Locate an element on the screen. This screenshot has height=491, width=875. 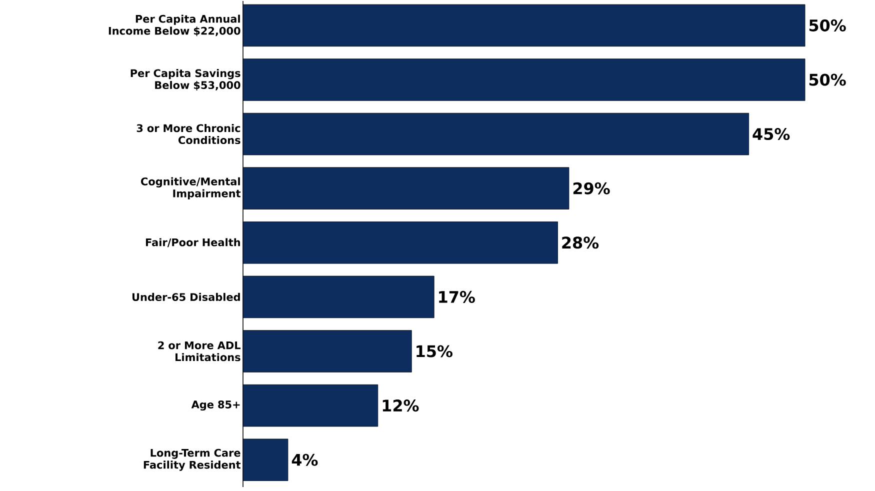
y-tick-label: 2 or More ADL Limitations is located at coordinates (199, 351).